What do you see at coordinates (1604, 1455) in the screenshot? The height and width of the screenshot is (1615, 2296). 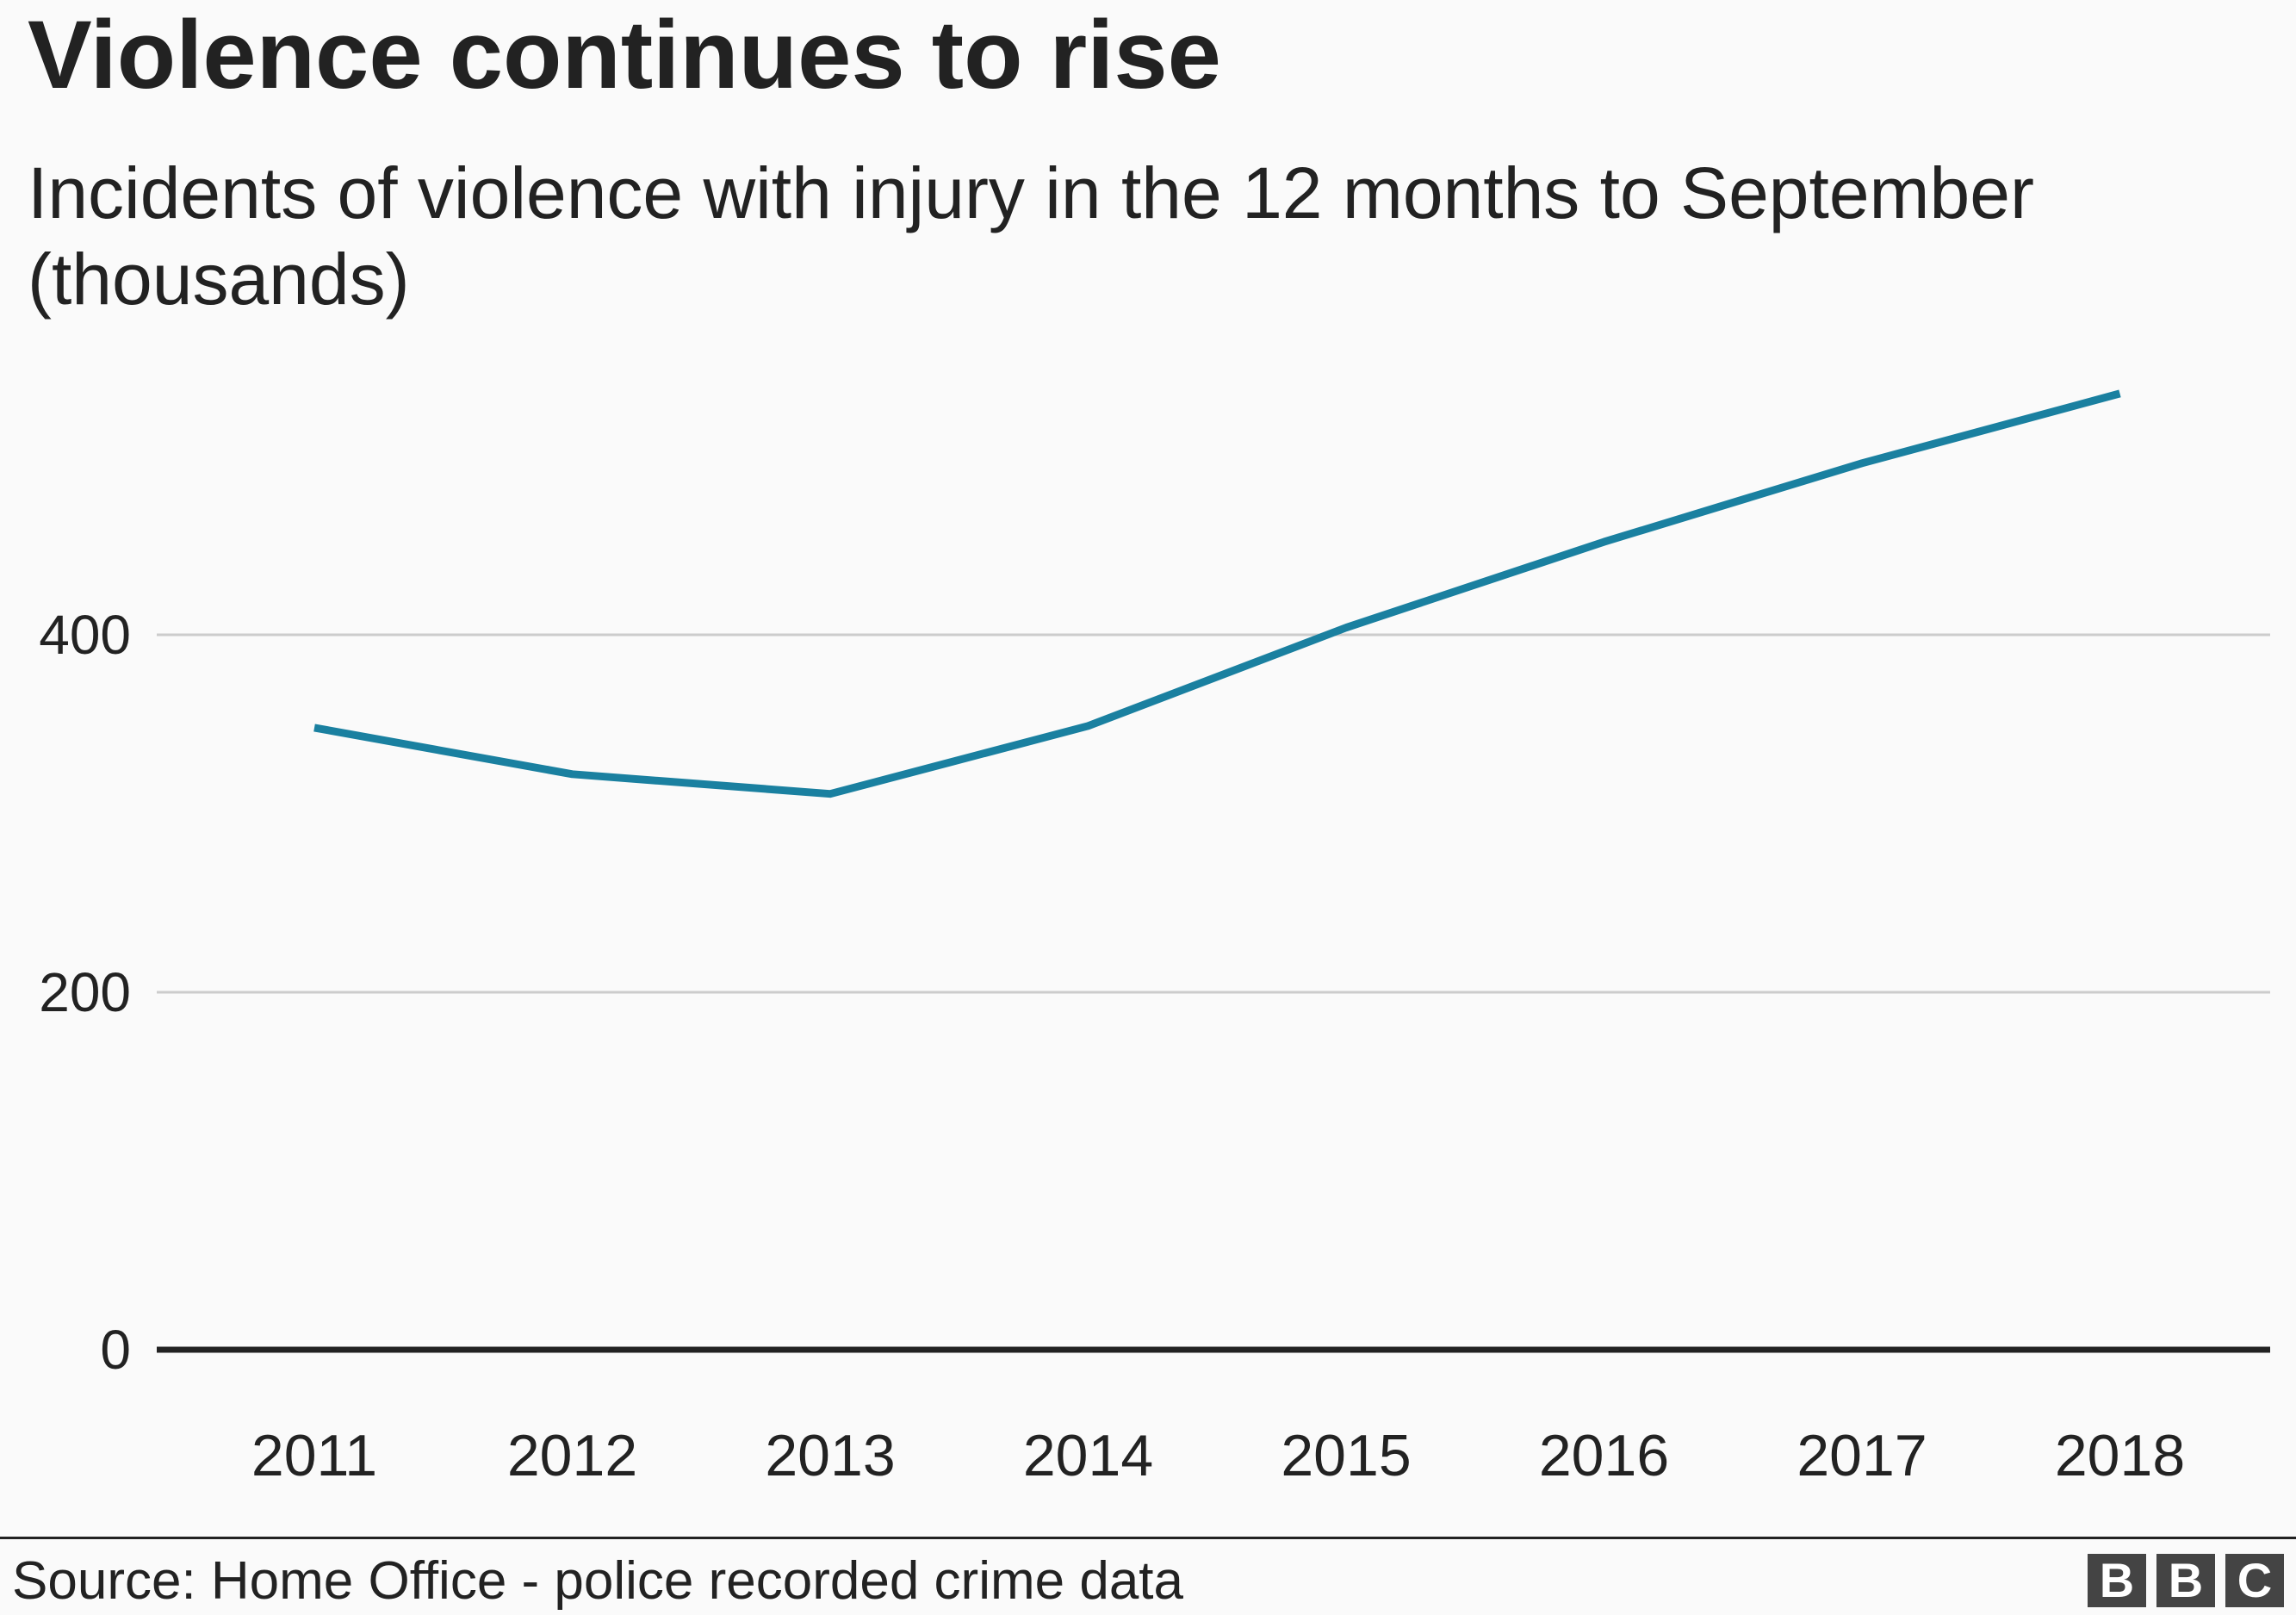 I see `x-tick-label: 2016` at bounding box center [1604, 1455].